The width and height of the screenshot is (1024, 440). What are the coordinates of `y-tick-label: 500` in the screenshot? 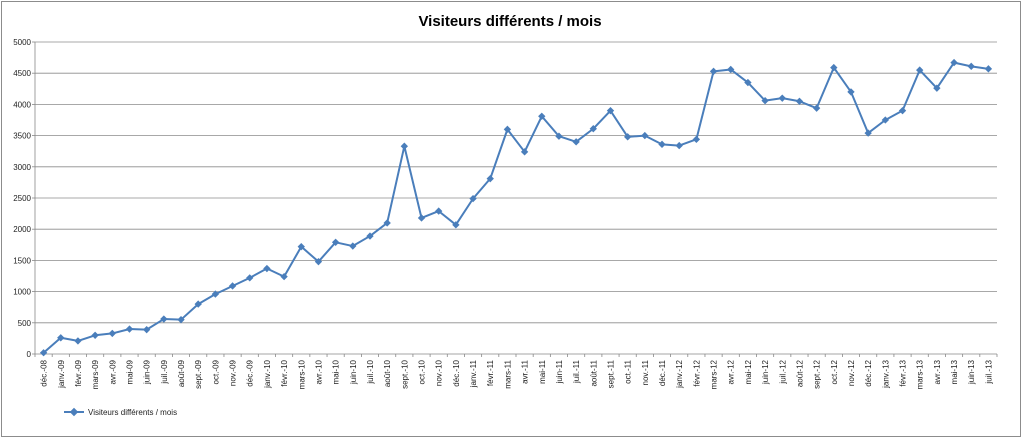 It's located at (25, 323).